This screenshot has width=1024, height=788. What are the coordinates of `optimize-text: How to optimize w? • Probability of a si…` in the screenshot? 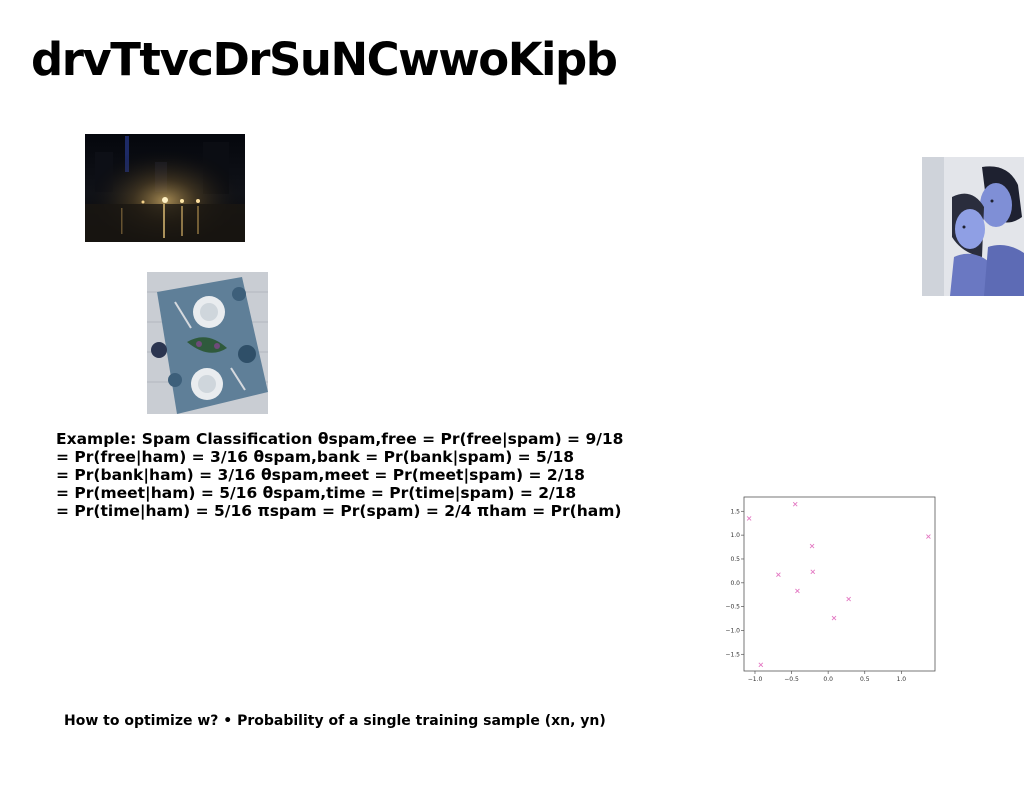 It's located at (335, 721).